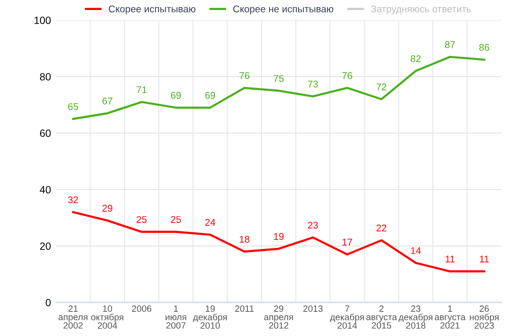 The image size is (509, 336). I want to click on data-label: 65, so click(73, 106).